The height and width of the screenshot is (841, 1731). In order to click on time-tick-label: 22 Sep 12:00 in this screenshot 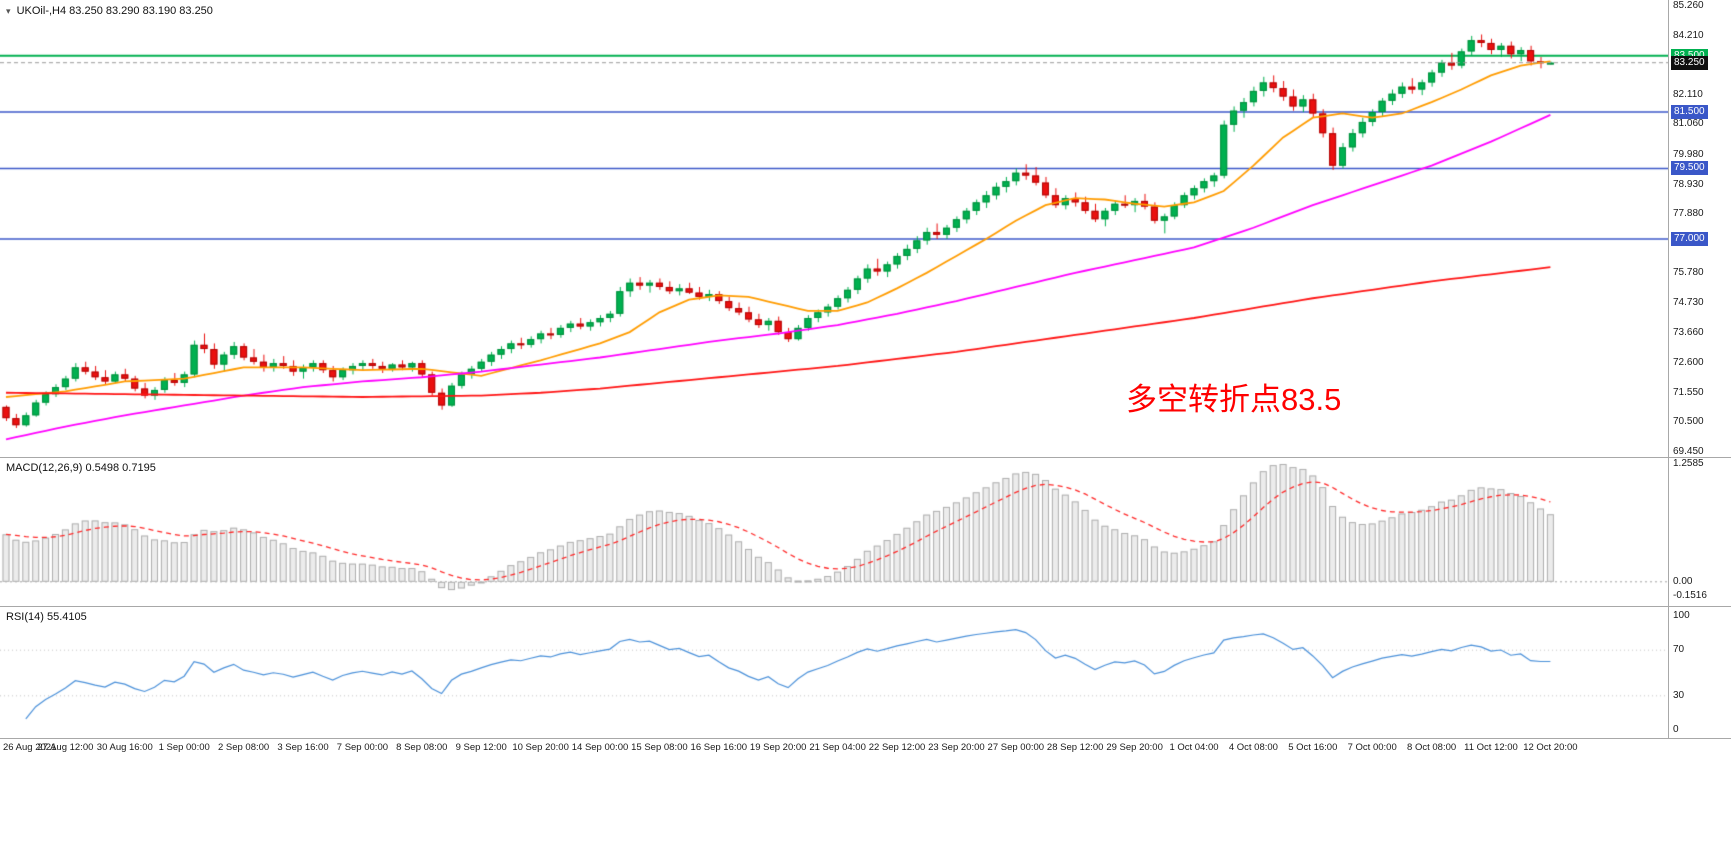, I will do `click(897, 747)`.